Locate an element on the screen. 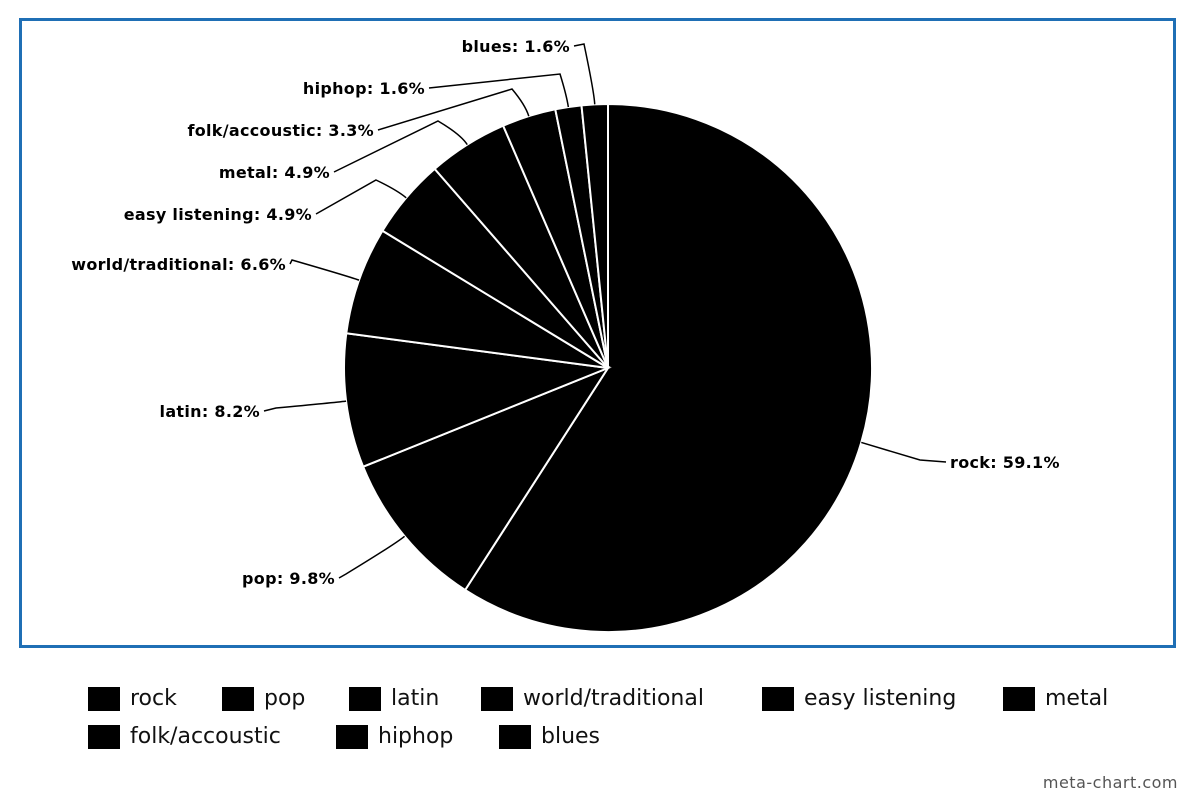  slice-label: pop: 9.8% is located at coordinates (288, 578).